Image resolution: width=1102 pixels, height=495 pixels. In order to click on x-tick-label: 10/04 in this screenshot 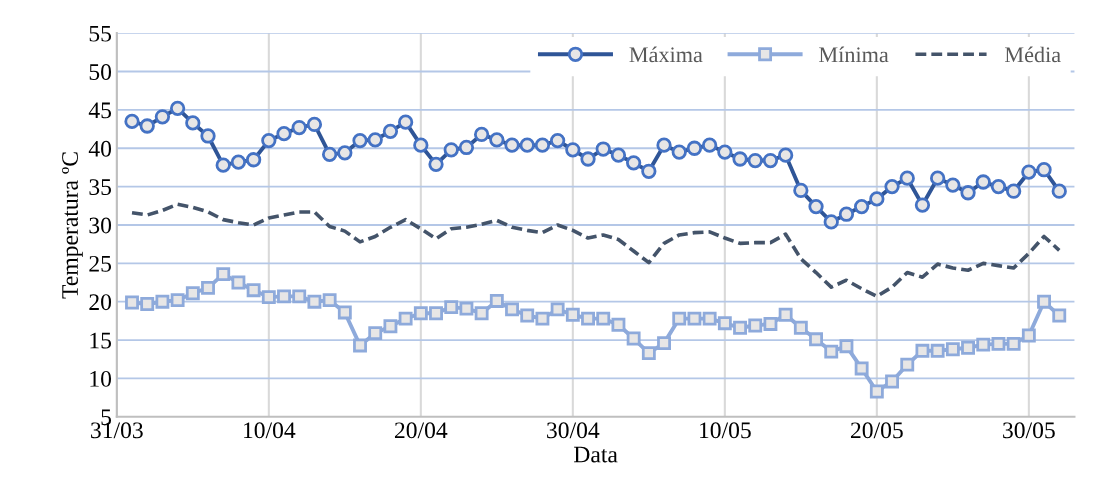, I will do `click(270, 430)`.